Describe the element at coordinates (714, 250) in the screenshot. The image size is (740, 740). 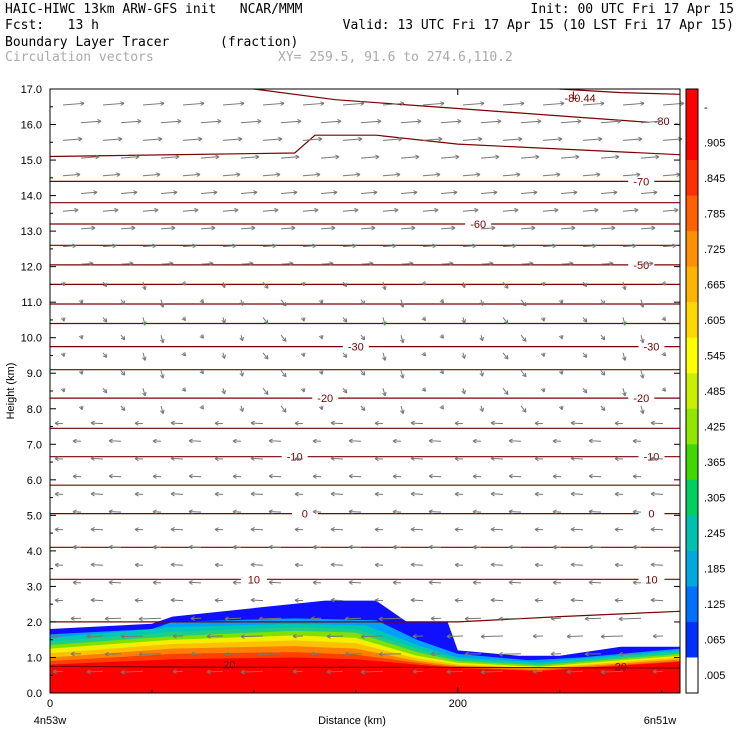
I see `colorbar-label: .725` at that location.